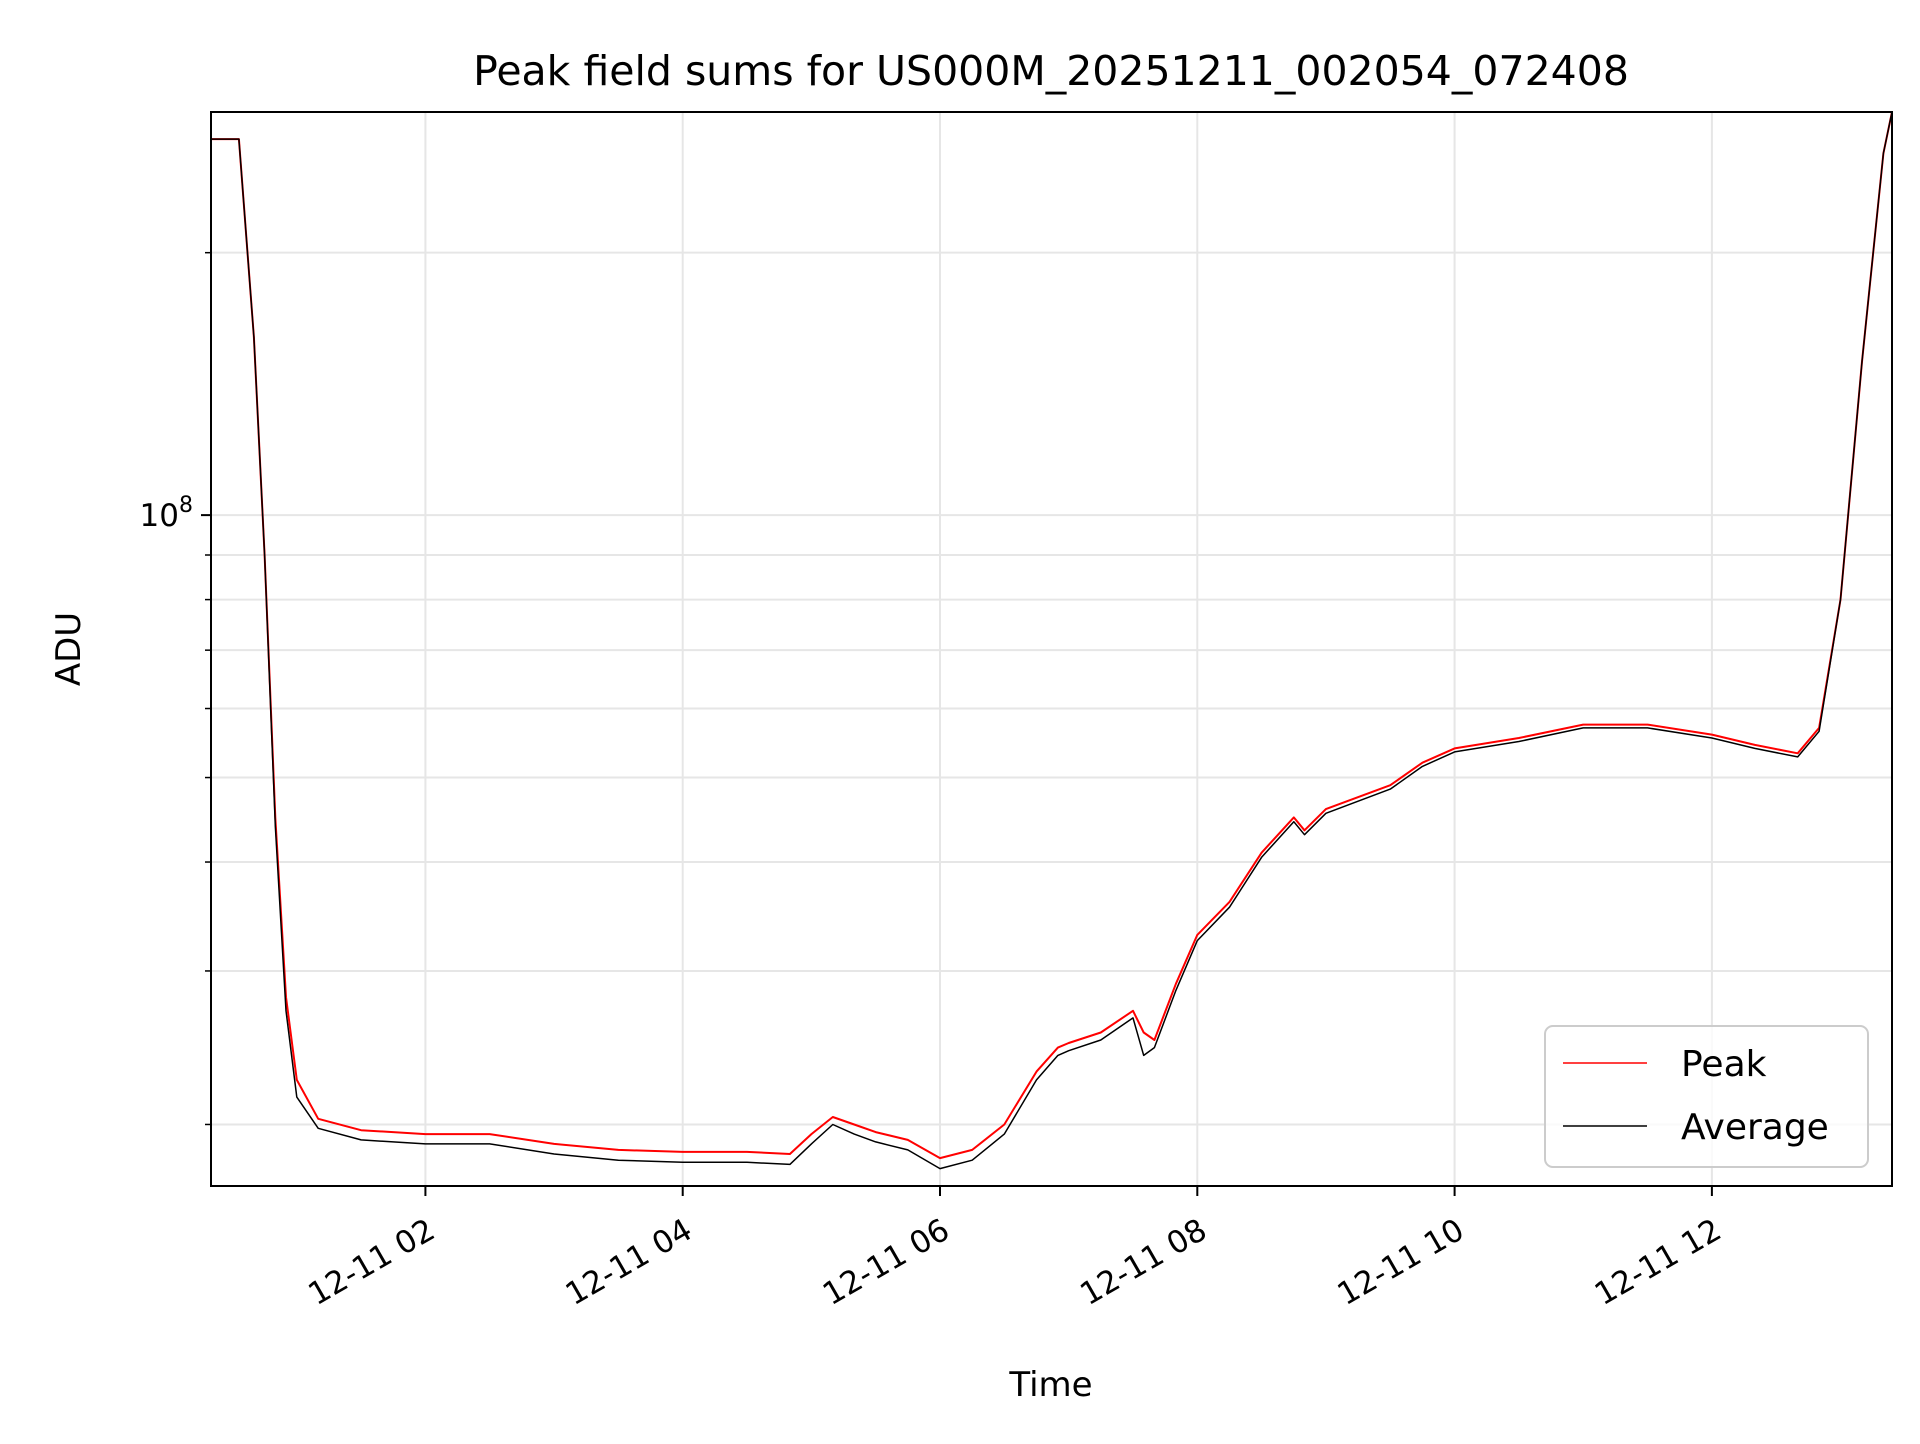 Image resolution: width=1920 pixels, height=1444 pixels. I want to click on y-tick-label: 108, so click(166, 513).